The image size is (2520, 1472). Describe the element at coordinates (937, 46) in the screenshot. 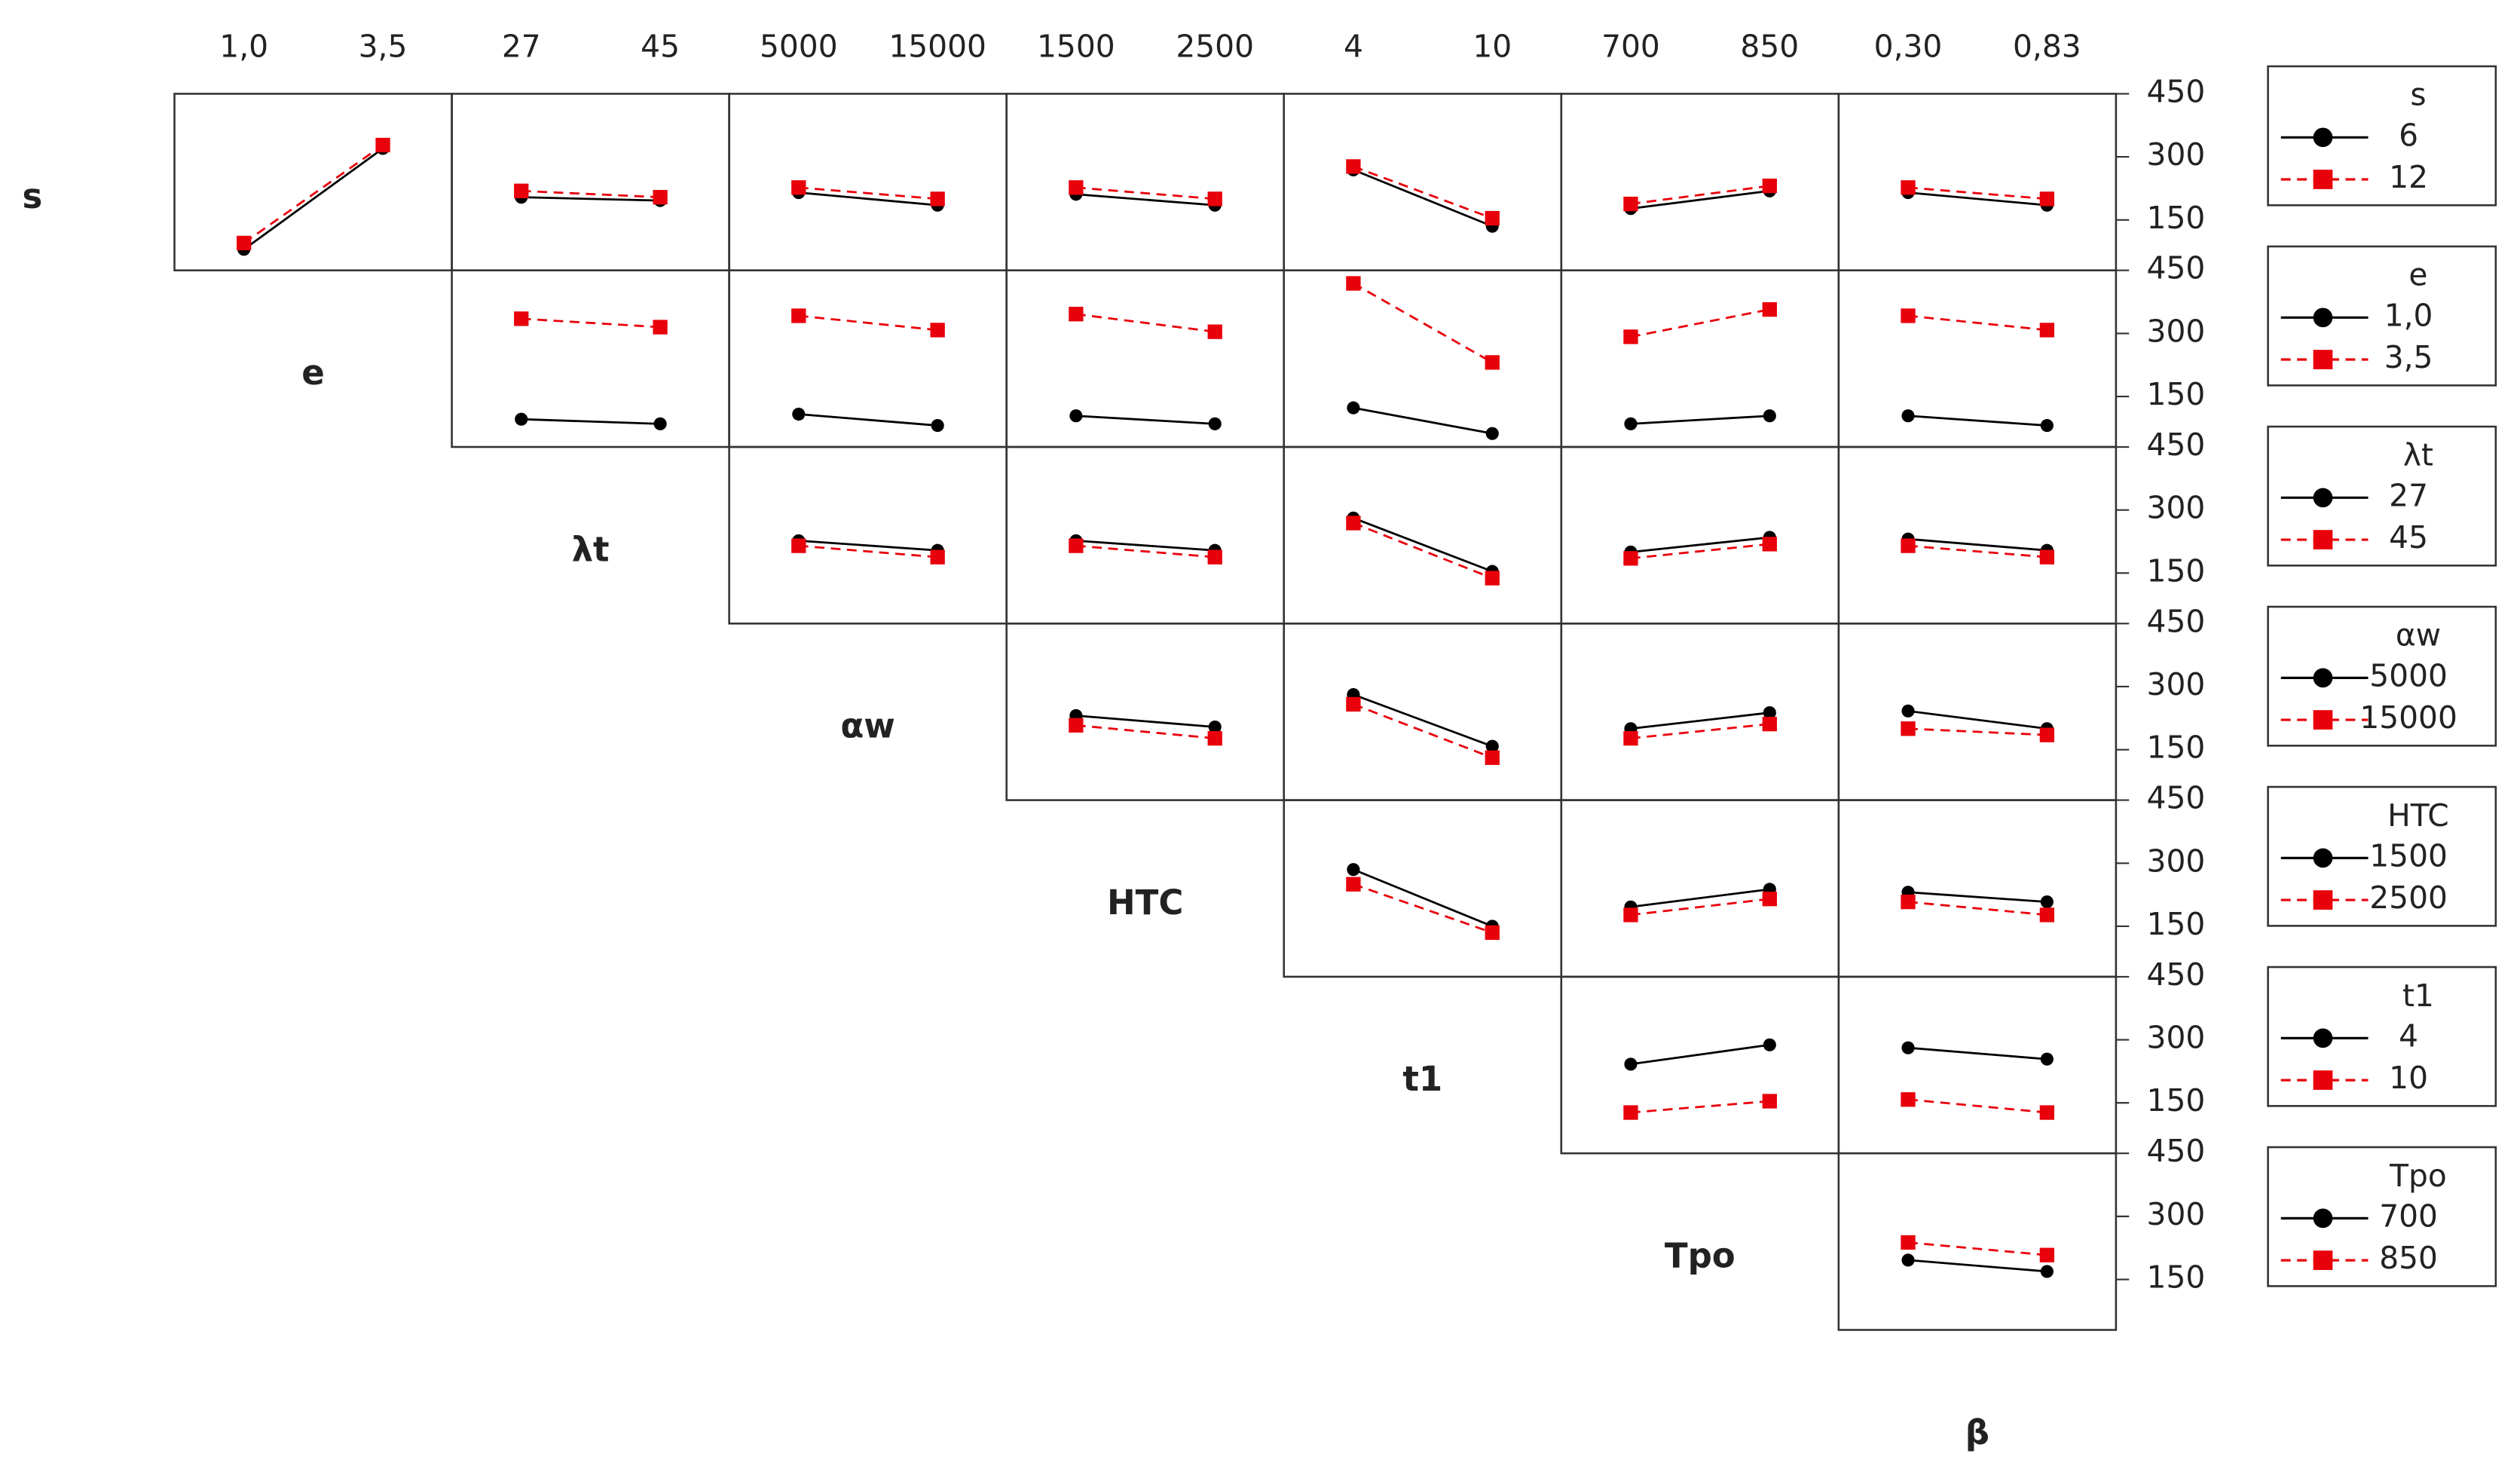

I see `x-level-label: 15000` at that location.